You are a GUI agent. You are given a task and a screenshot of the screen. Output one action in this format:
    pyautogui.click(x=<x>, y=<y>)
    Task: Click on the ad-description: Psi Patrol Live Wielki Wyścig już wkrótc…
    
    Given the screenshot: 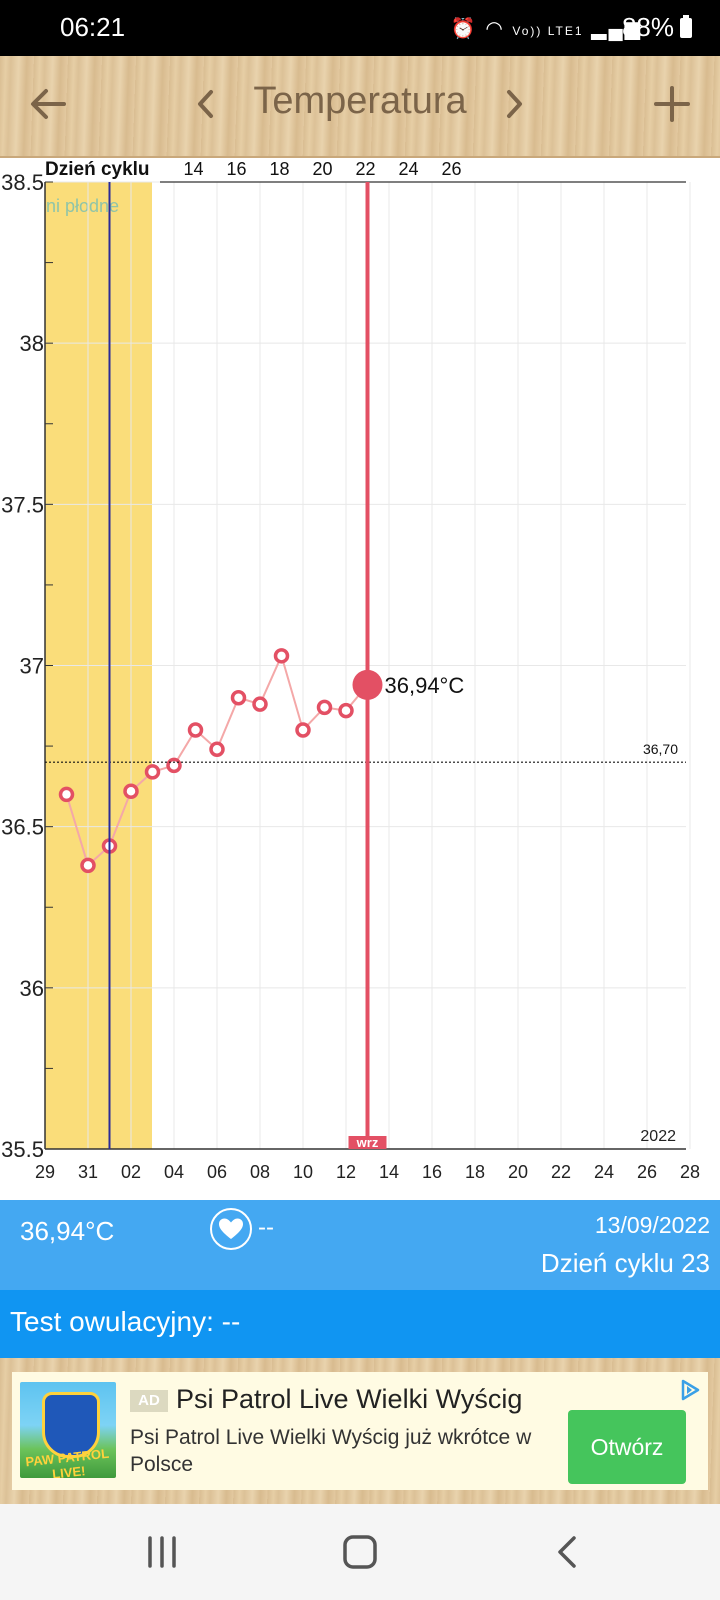 What is the action you would take?
    pyautogui.click(x=331, y=1451)
    